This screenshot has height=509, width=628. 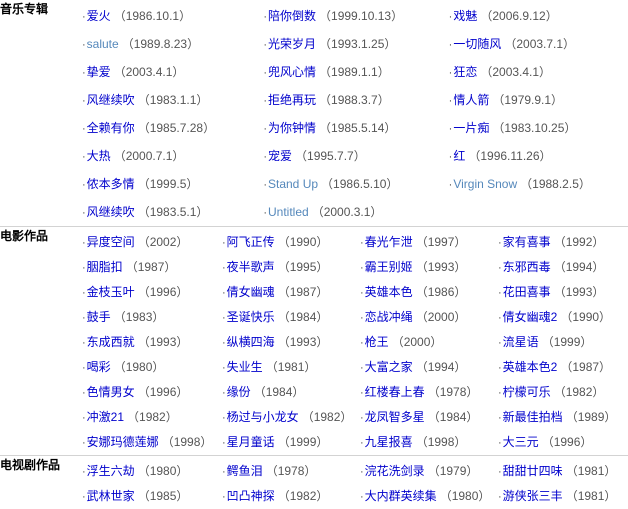 I want to click on work-title-link: 新最佳拍档, so click(x=533, y=417).